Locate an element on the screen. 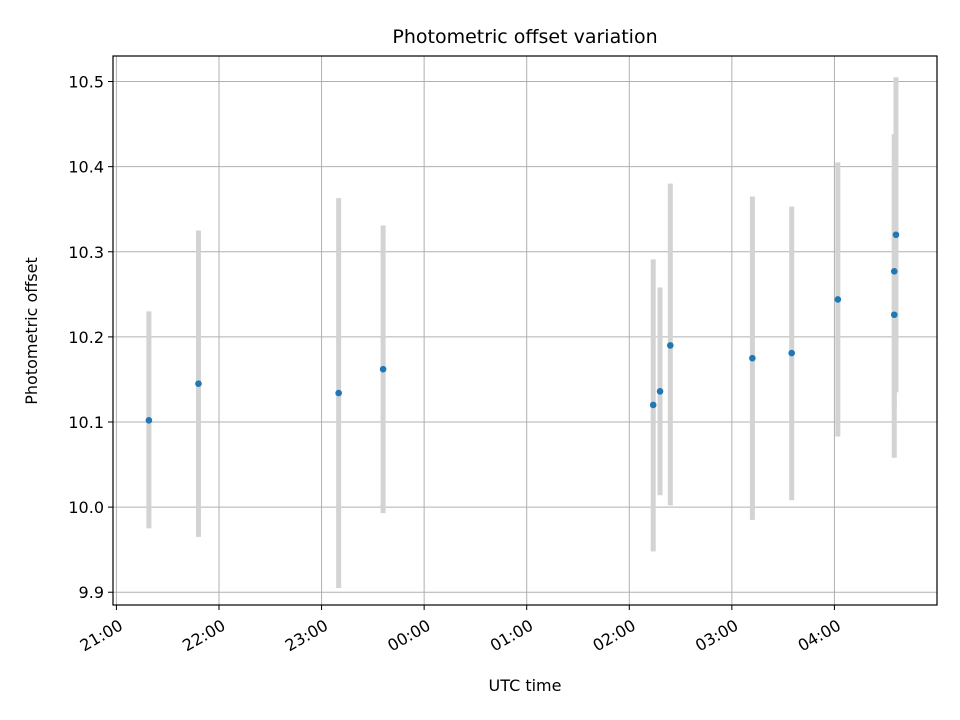  y-tick-label: 10.5 is located at coordinates (86, 82).